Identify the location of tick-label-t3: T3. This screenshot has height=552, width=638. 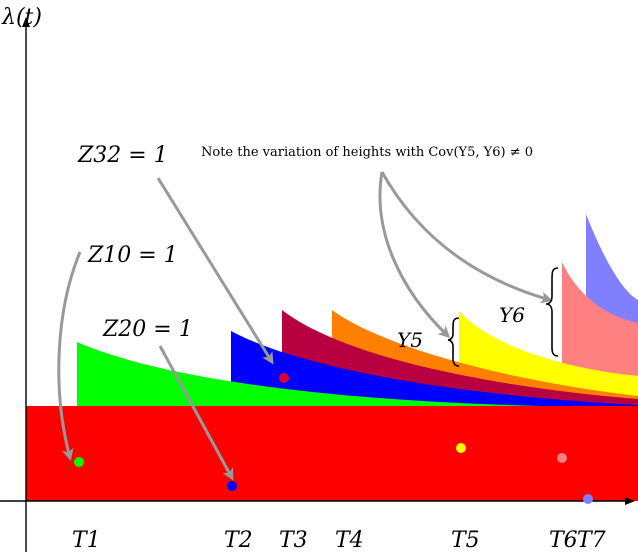
(293, 540).